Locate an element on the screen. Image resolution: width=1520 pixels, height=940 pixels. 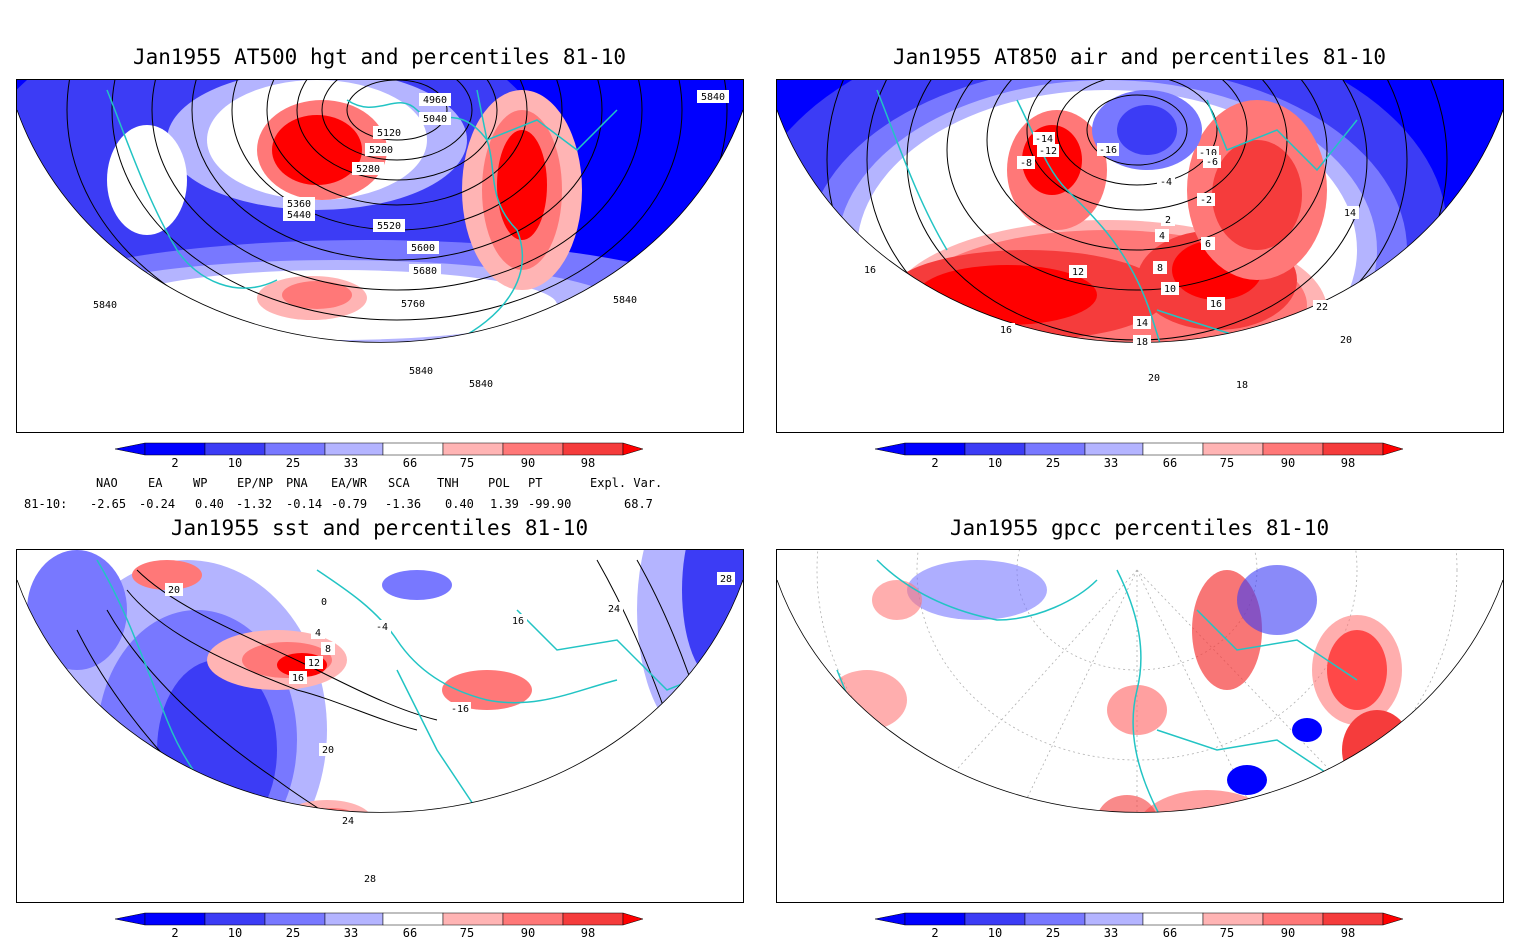
svg-text: 5680 is located at coordinates (425, 271).